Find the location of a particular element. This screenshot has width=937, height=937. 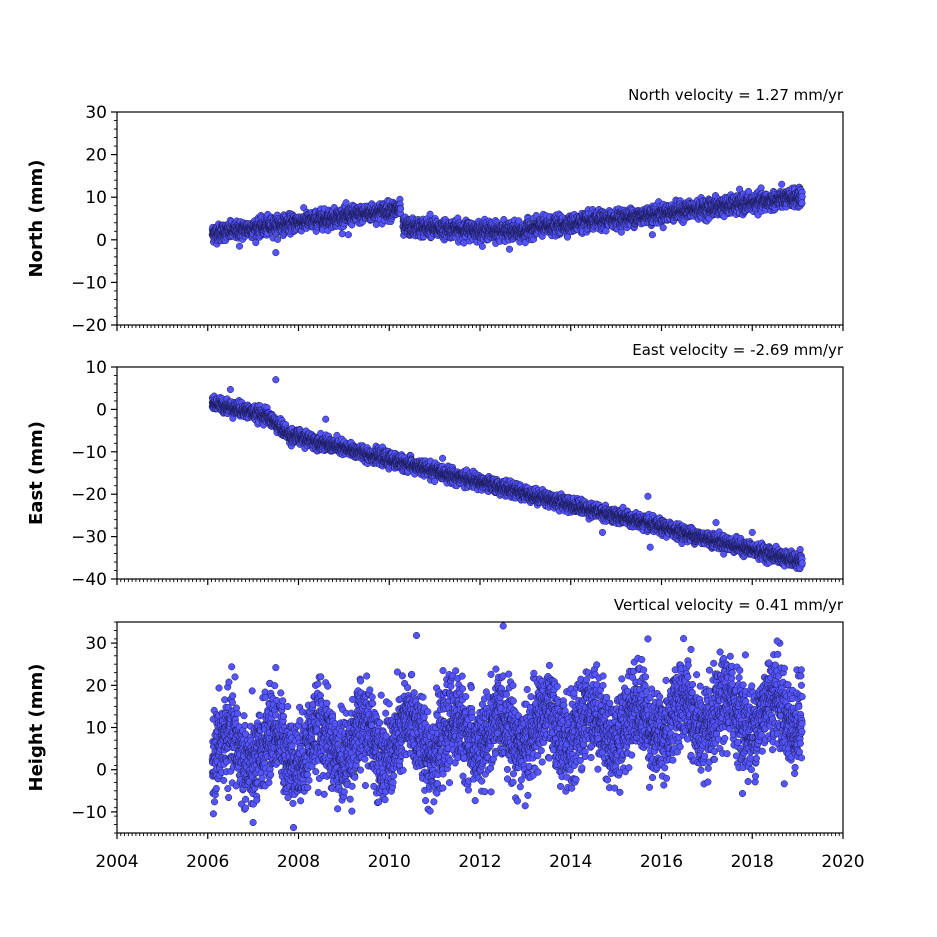

north-data-points is located at coordinates (507, 218).